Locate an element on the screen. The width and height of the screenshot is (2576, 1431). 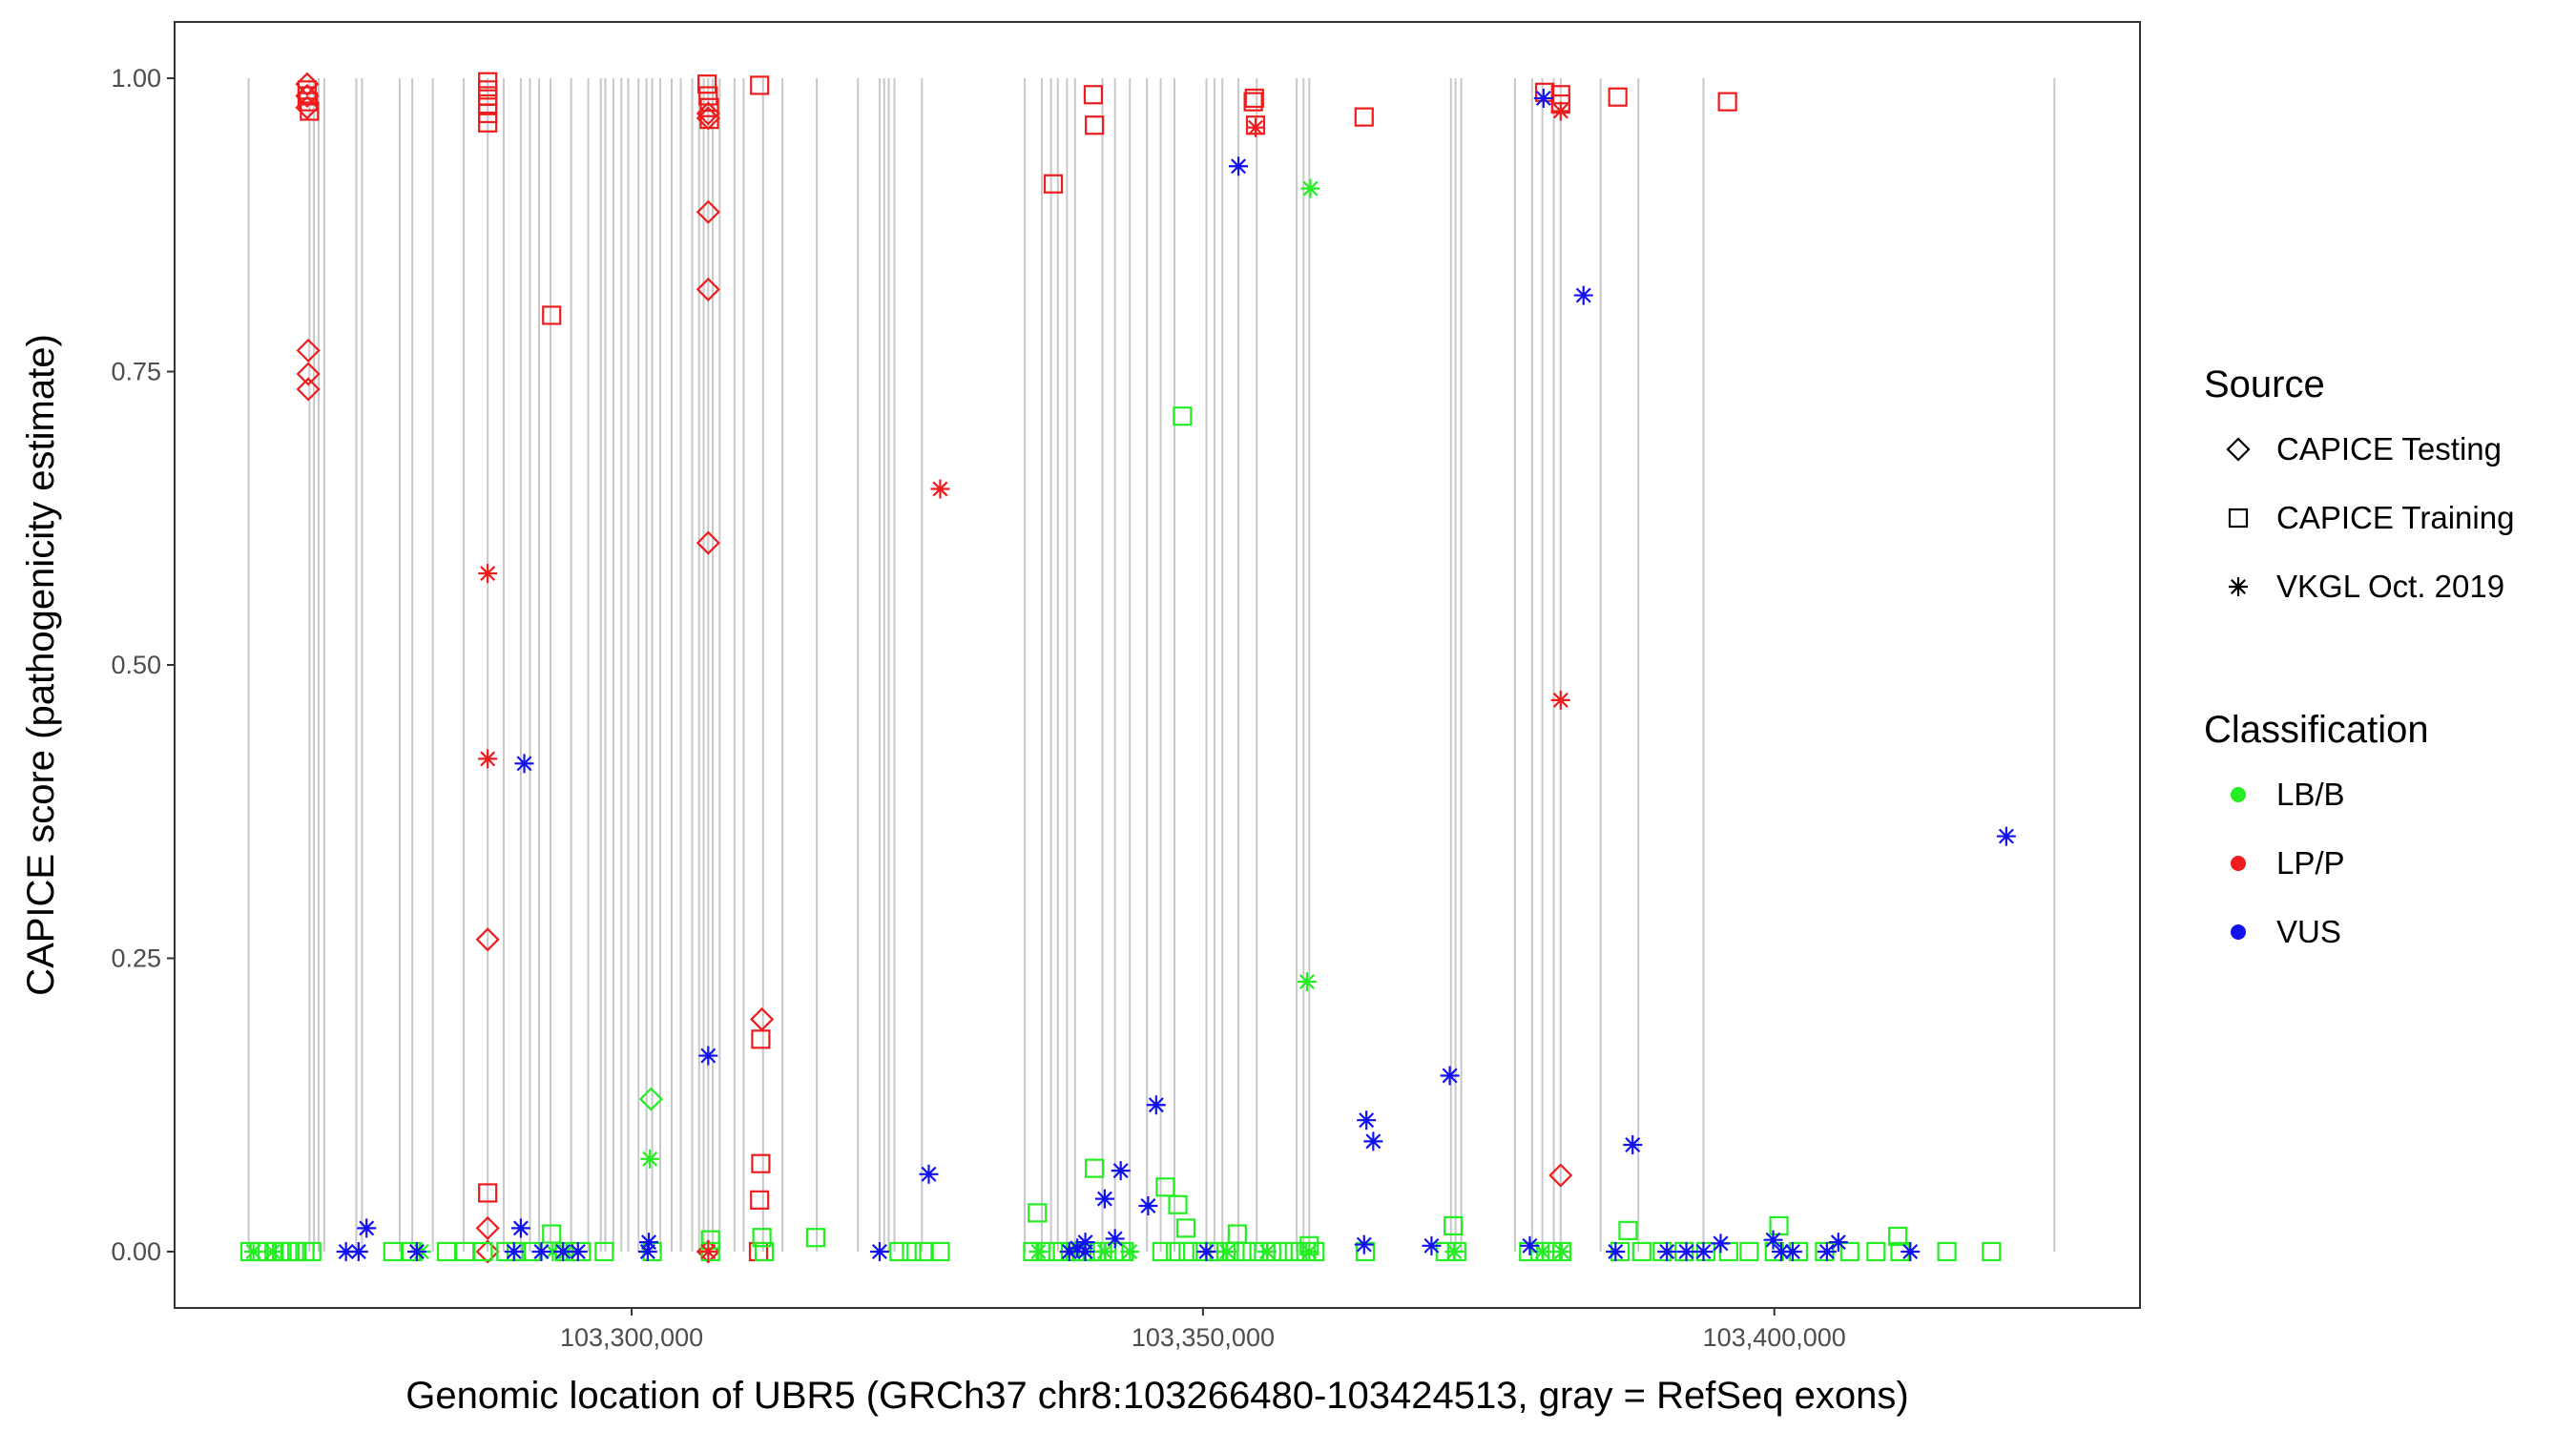
y-tick-label: 0.25 is located at coordinates (136, 958).